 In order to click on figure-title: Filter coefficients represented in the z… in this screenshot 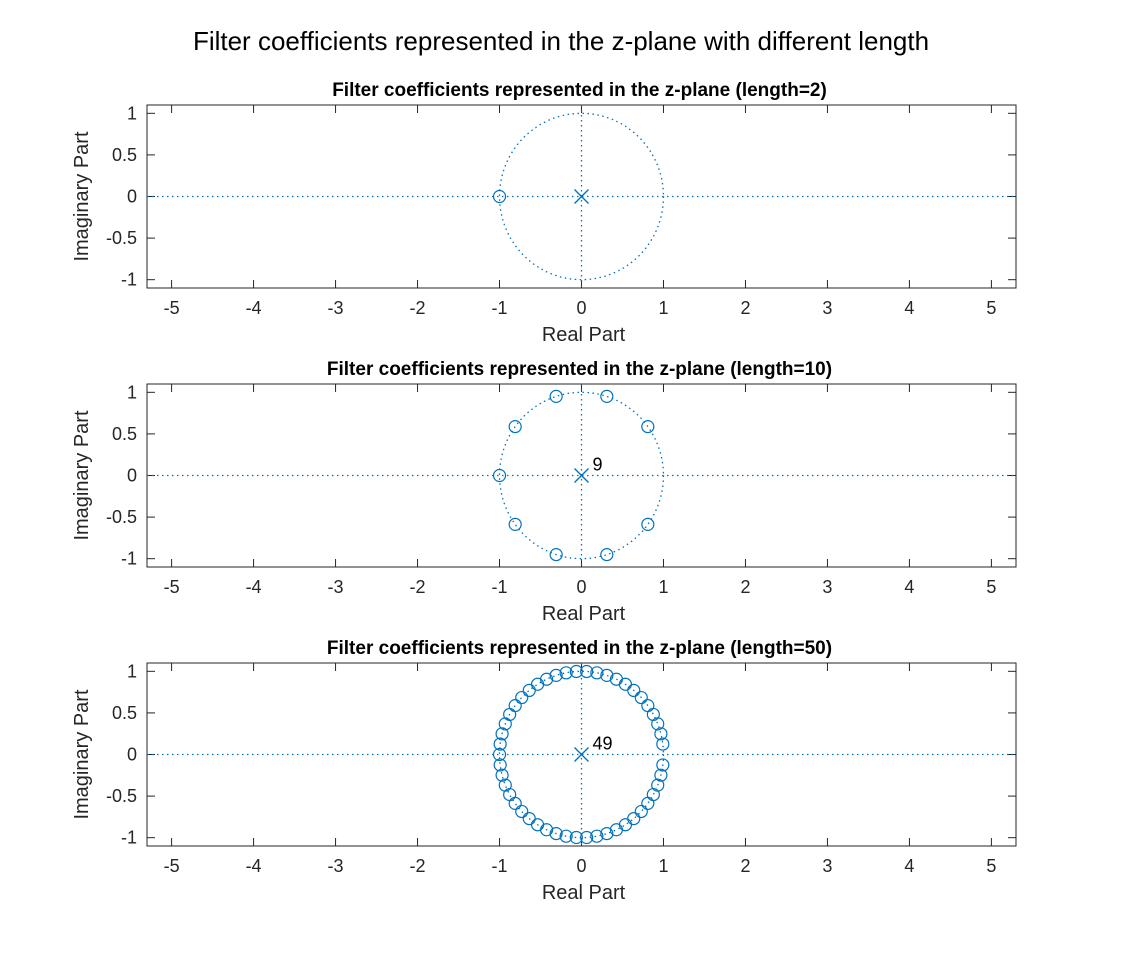, I will do `click(561, 41)`.